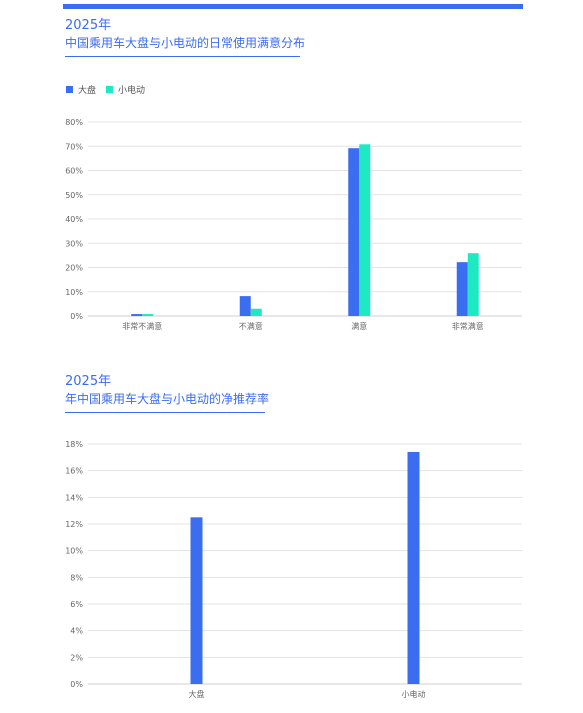 This screenshot has height=713, width=583. I want to click on x-tick-label: 小电动, so click(414, 694).